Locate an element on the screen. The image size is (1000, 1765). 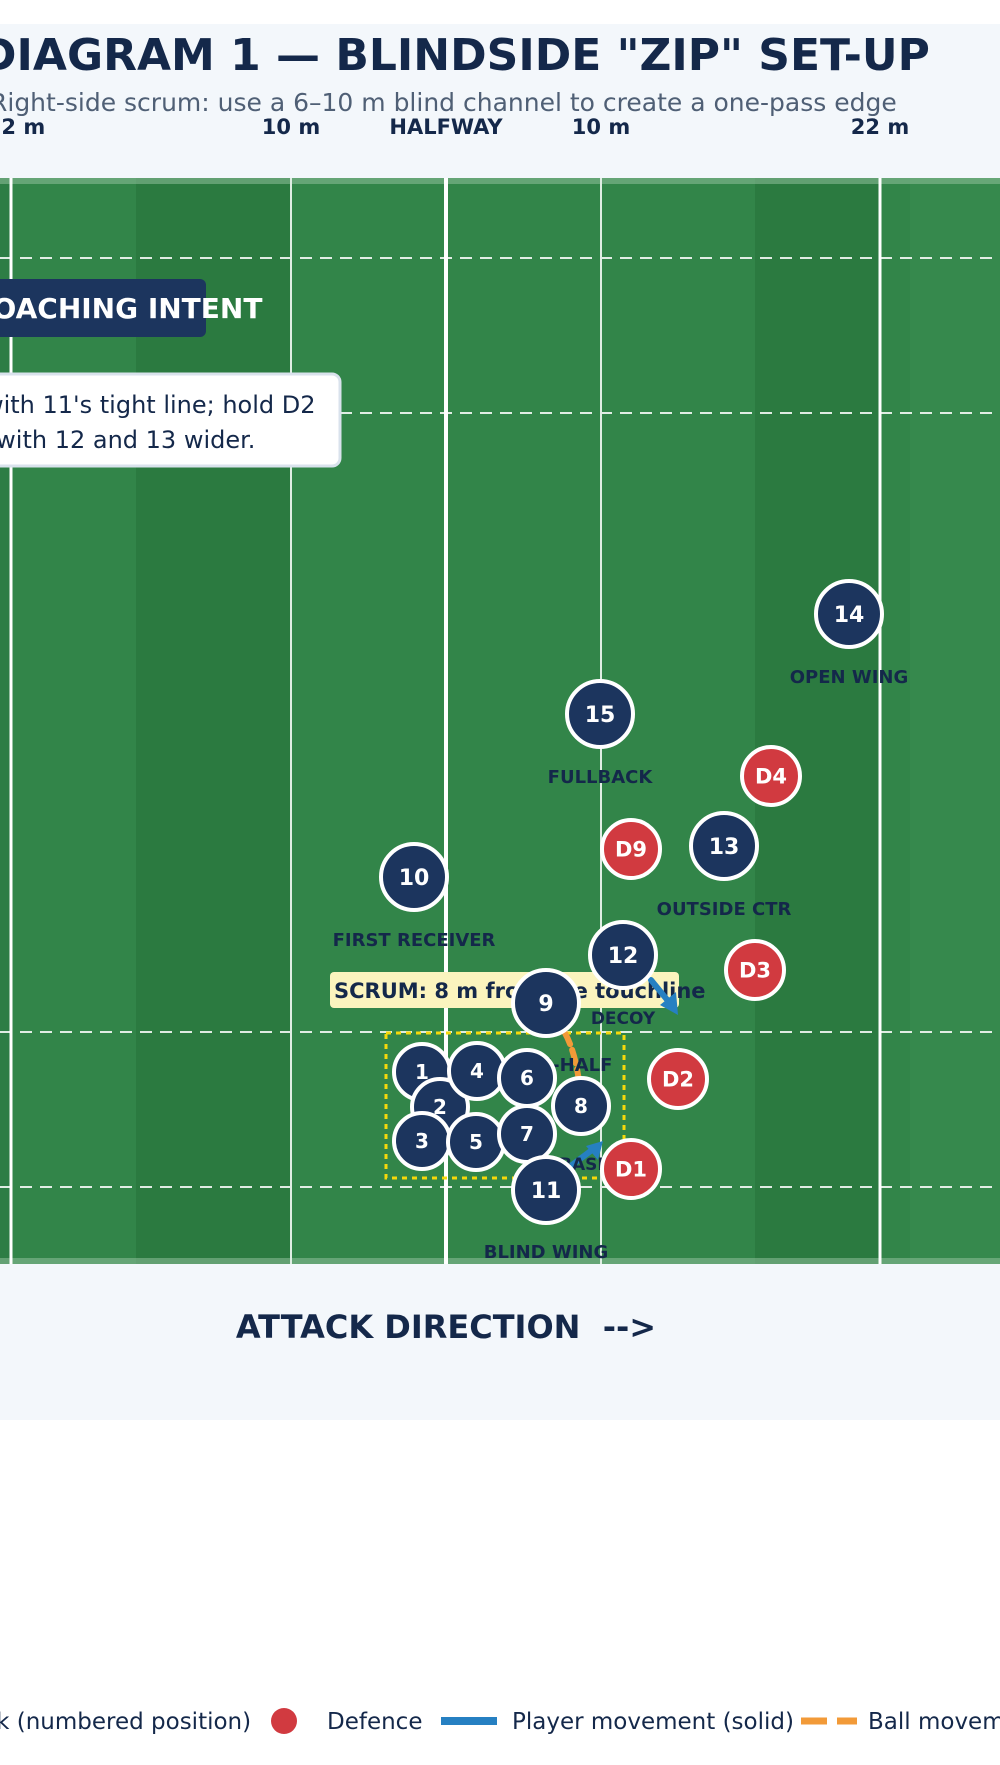
defender-d9: D9 is located at coordinates (631, 849).